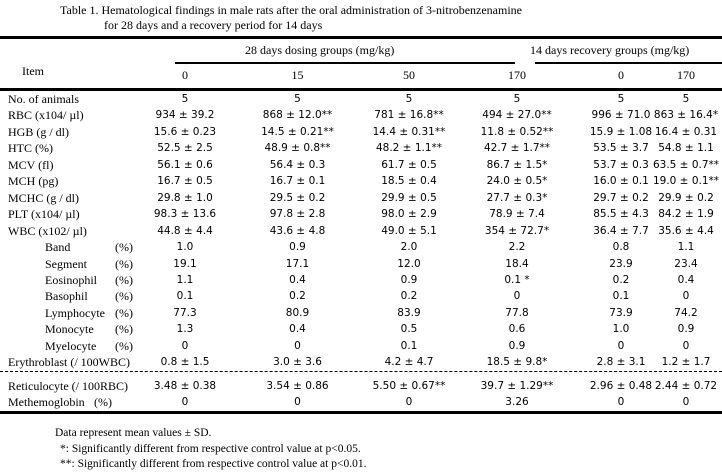 The image size is (722, 473). I want to click on footnote-sd: Data represent mean values ± SD., so click(133, 433).